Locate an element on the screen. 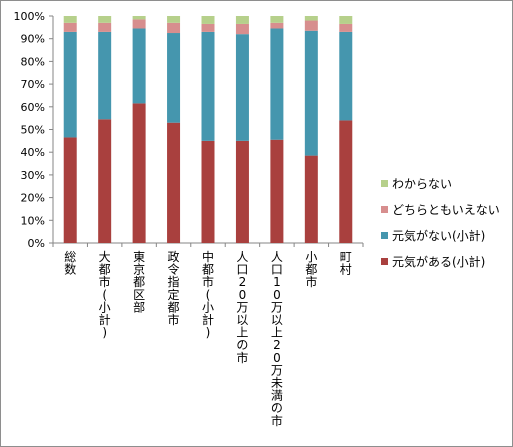 This screenshot has height=447, width=513. x-tick-label: 総数 is located at coordinates (70, 263).